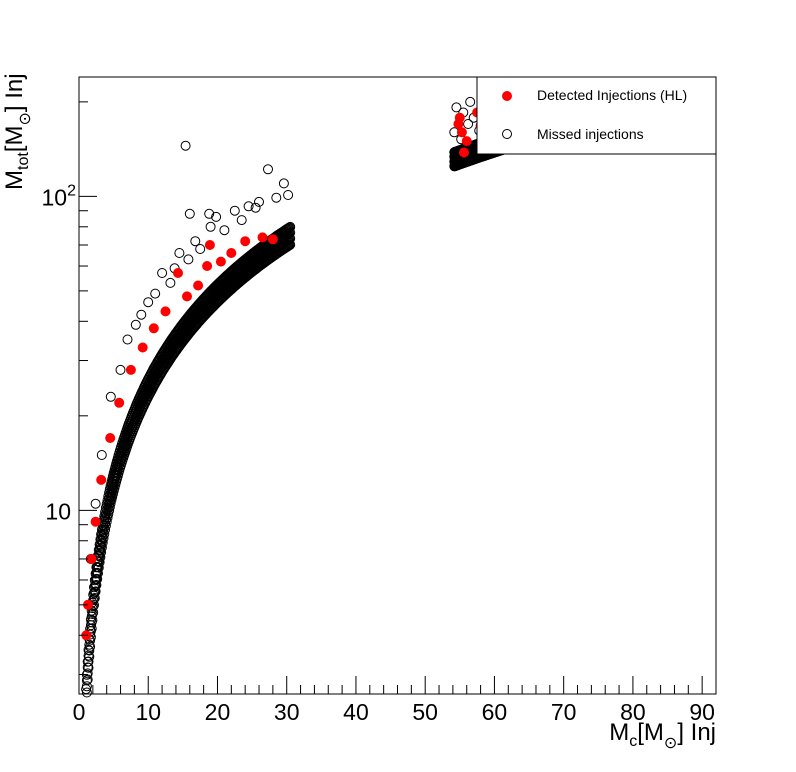 The image size is (796, 772). What do you see at coordinates (17, 131) in the screenshot?
I see `y-axis-title: Mtot[M⊙] Inj` at bounding box center [17, 131].